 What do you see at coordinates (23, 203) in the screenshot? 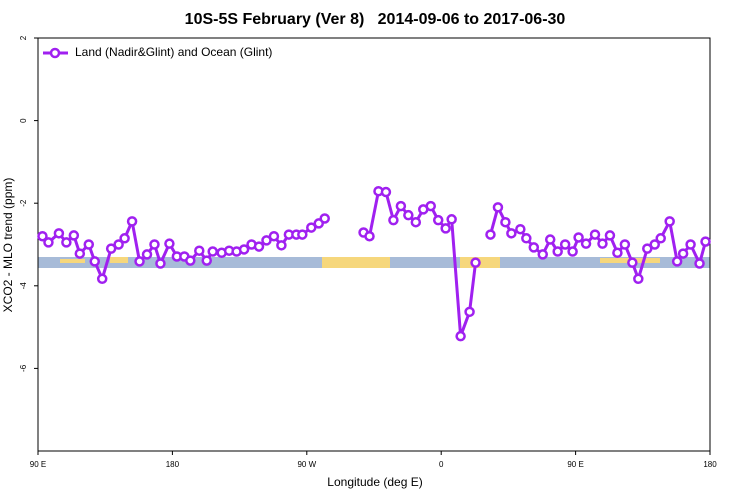
I see `y-tick-label: -2` at bounding box center [23, 203].